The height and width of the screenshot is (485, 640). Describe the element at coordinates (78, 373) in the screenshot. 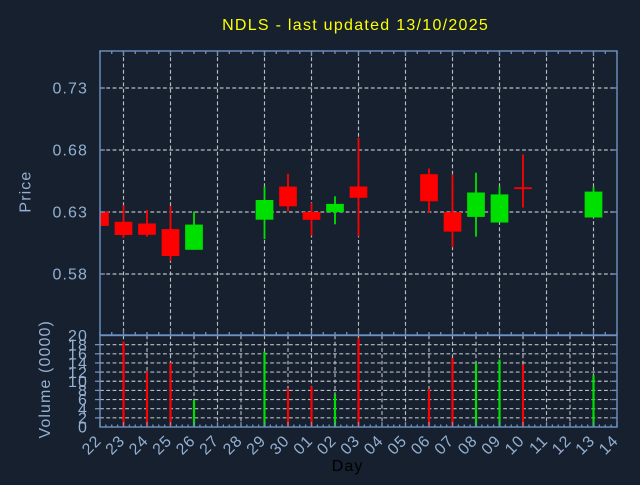

I see `svg-text: 12` at that location.